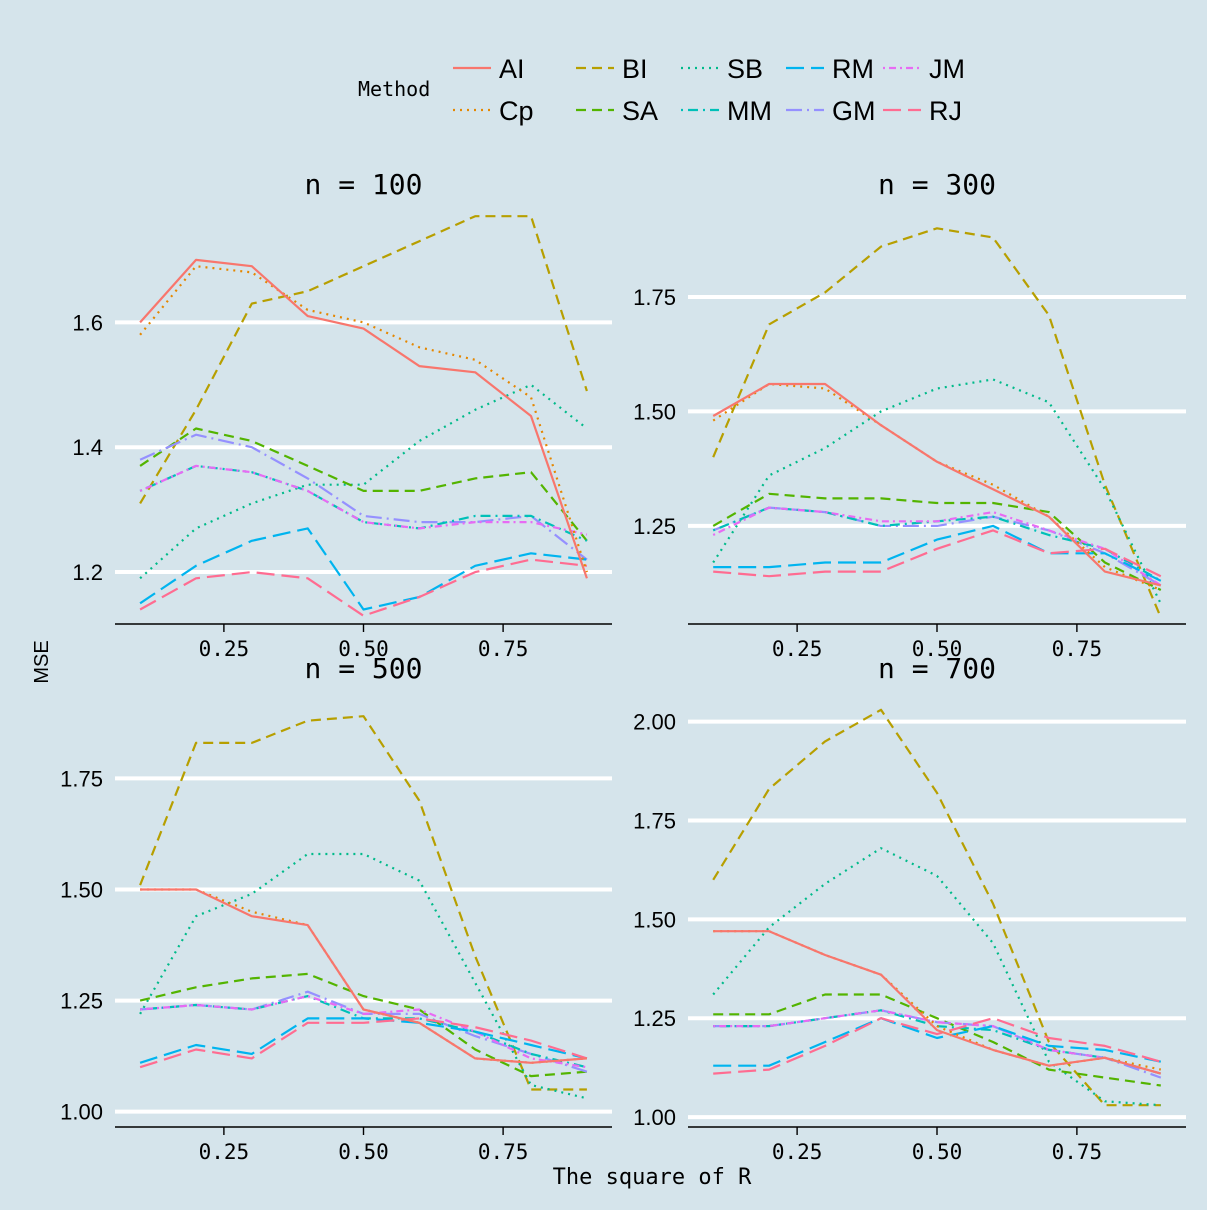  Describe the element at coordinates (722, 69) in the screenshot. I see `legend-item-sb: SB` at that location.